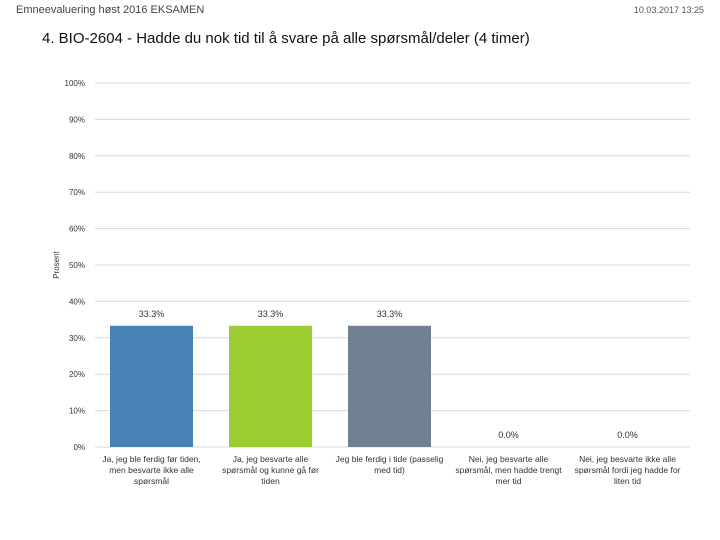  I want to click on y-tick-label: 90%, so click(77, 119).